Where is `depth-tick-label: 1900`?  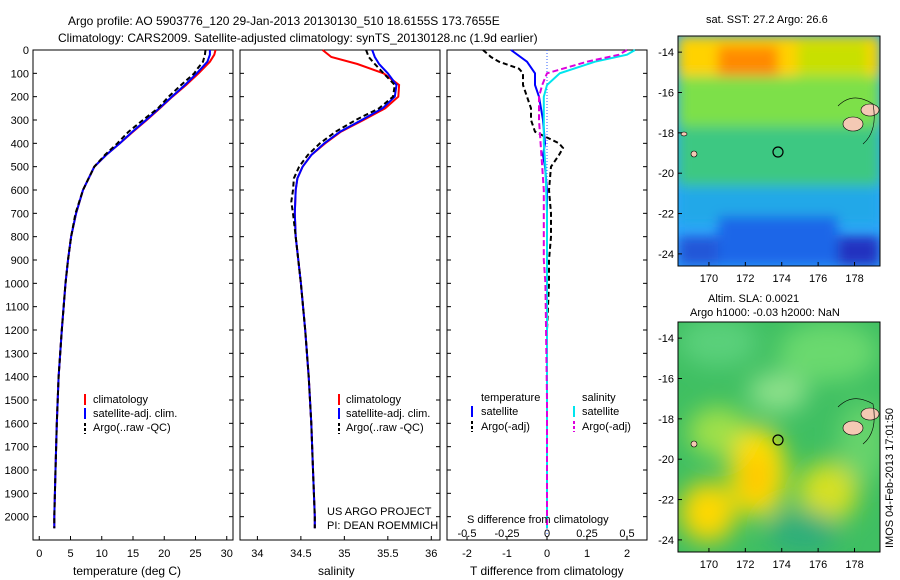
depth-tick-label: 1900 is located at coordinates (17, 494).